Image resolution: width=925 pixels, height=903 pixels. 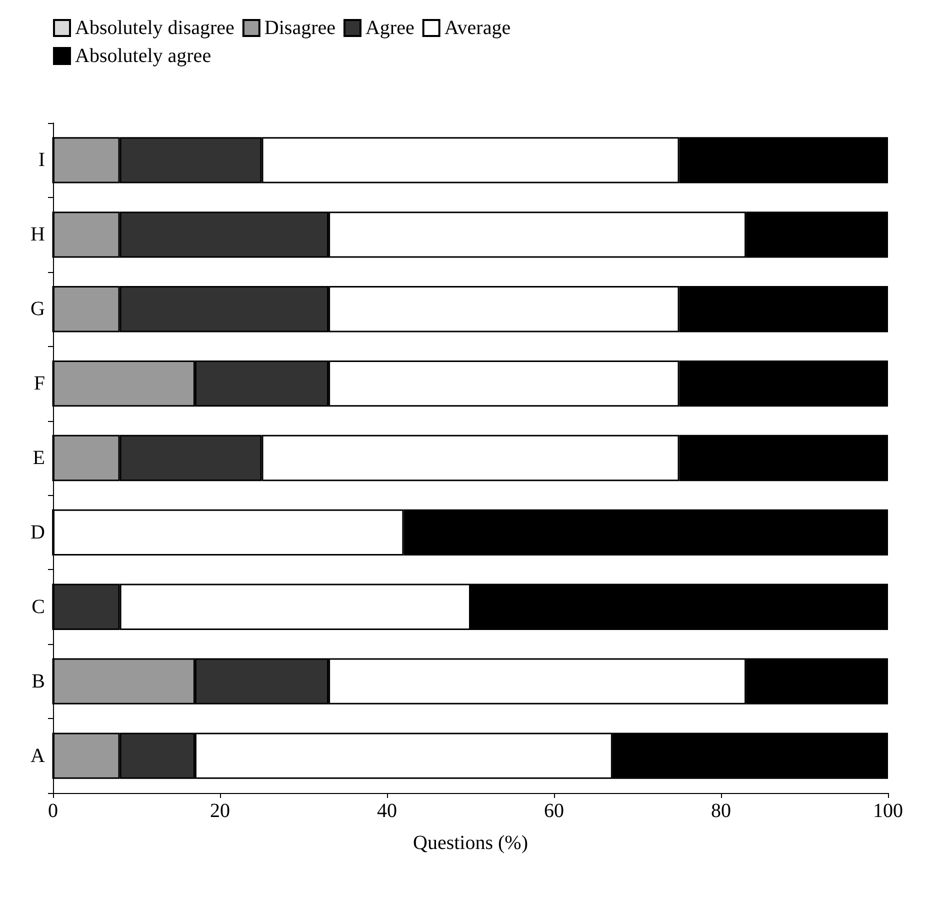 I want to click on legend-label: Absolutely agree, so click(x=143, y=56).